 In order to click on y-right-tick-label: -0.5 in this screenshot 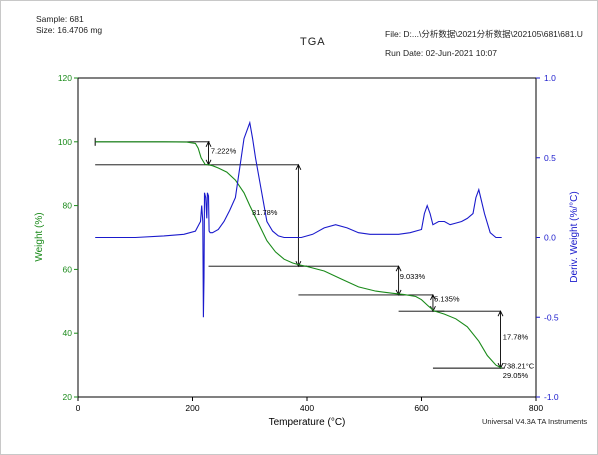, I will do `click(551, 317)`.